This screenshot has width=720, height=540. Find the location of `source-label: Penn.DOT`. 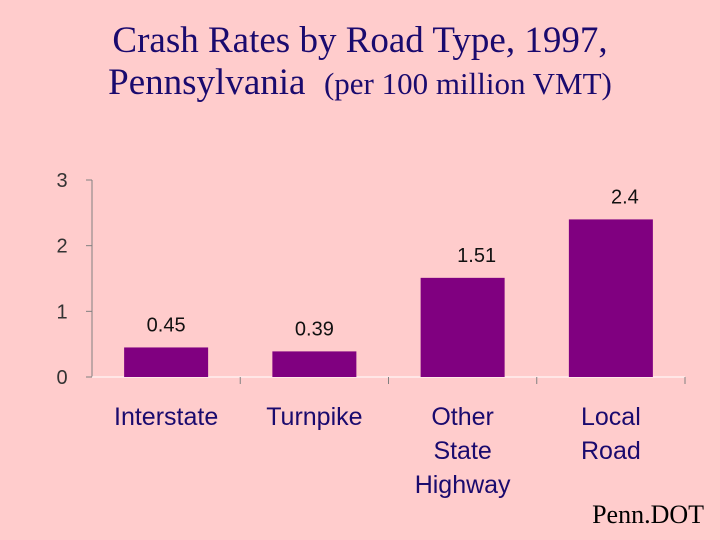

source-label: Penn.DOT is located at coordinates (648, 514).